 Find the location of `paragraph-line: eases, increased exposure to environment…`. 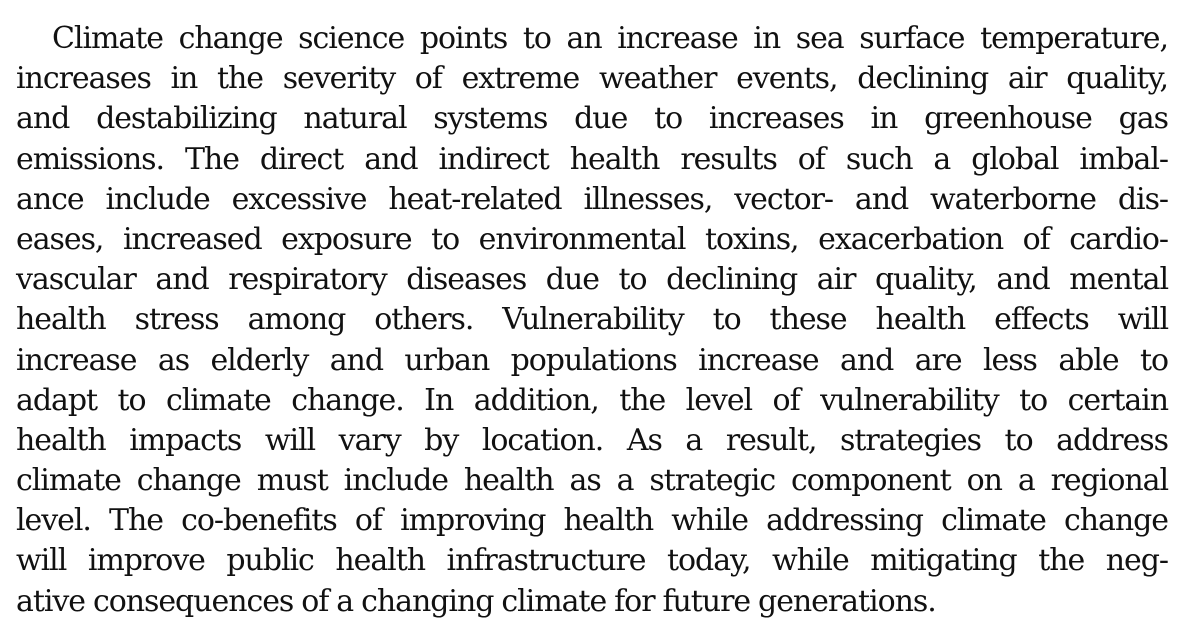

paragraph-line: eases, increased exposure to environment… is located at coordinates (592, 239).